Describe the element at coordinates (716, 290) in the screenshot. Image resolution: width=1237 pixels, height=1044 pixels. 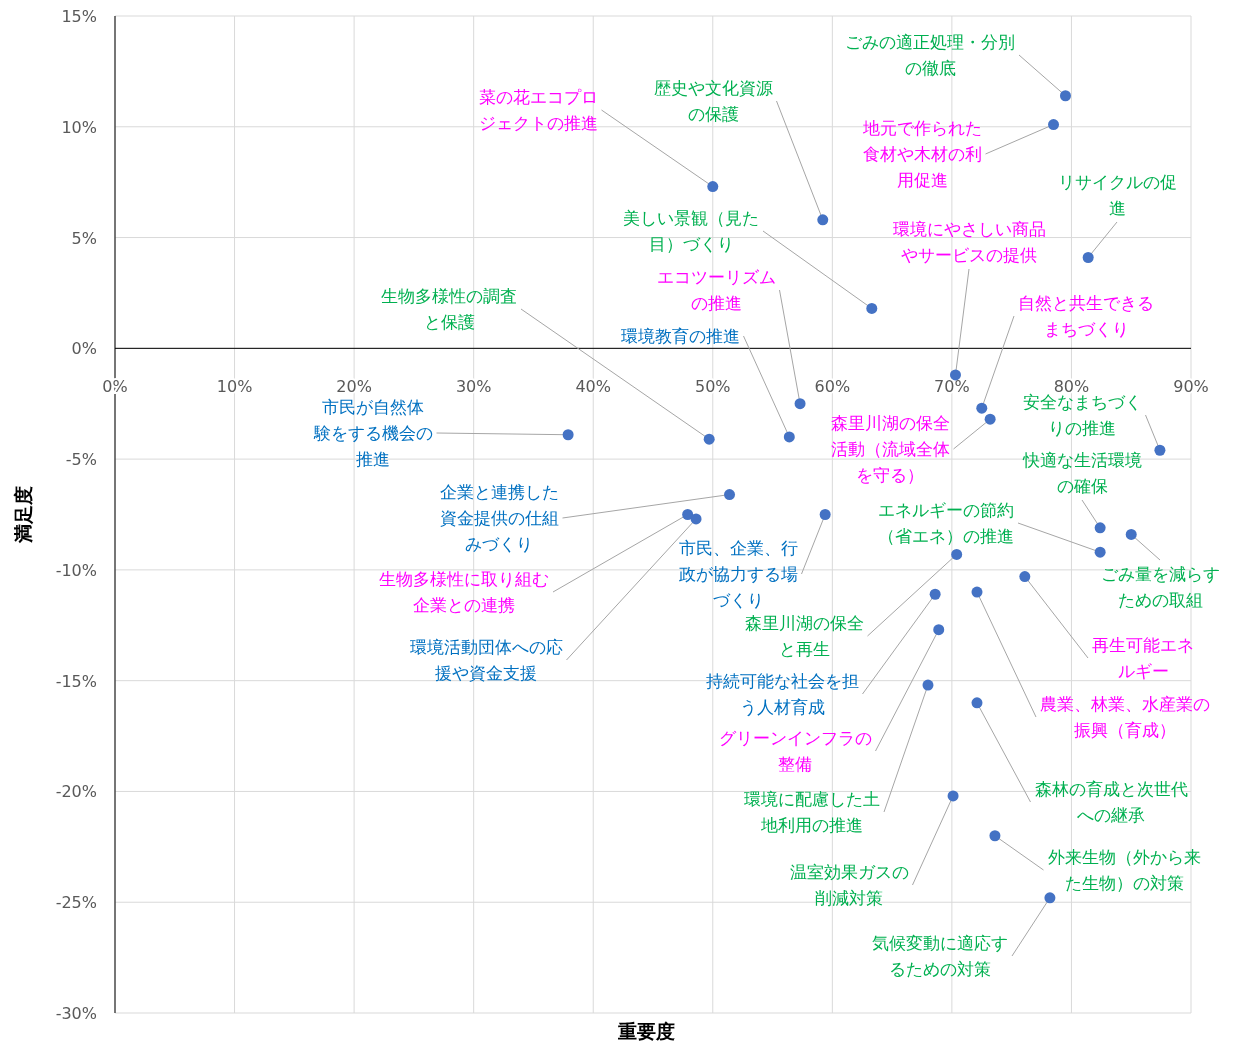
I see `annotation: エコツーリズムの推進` at that location.